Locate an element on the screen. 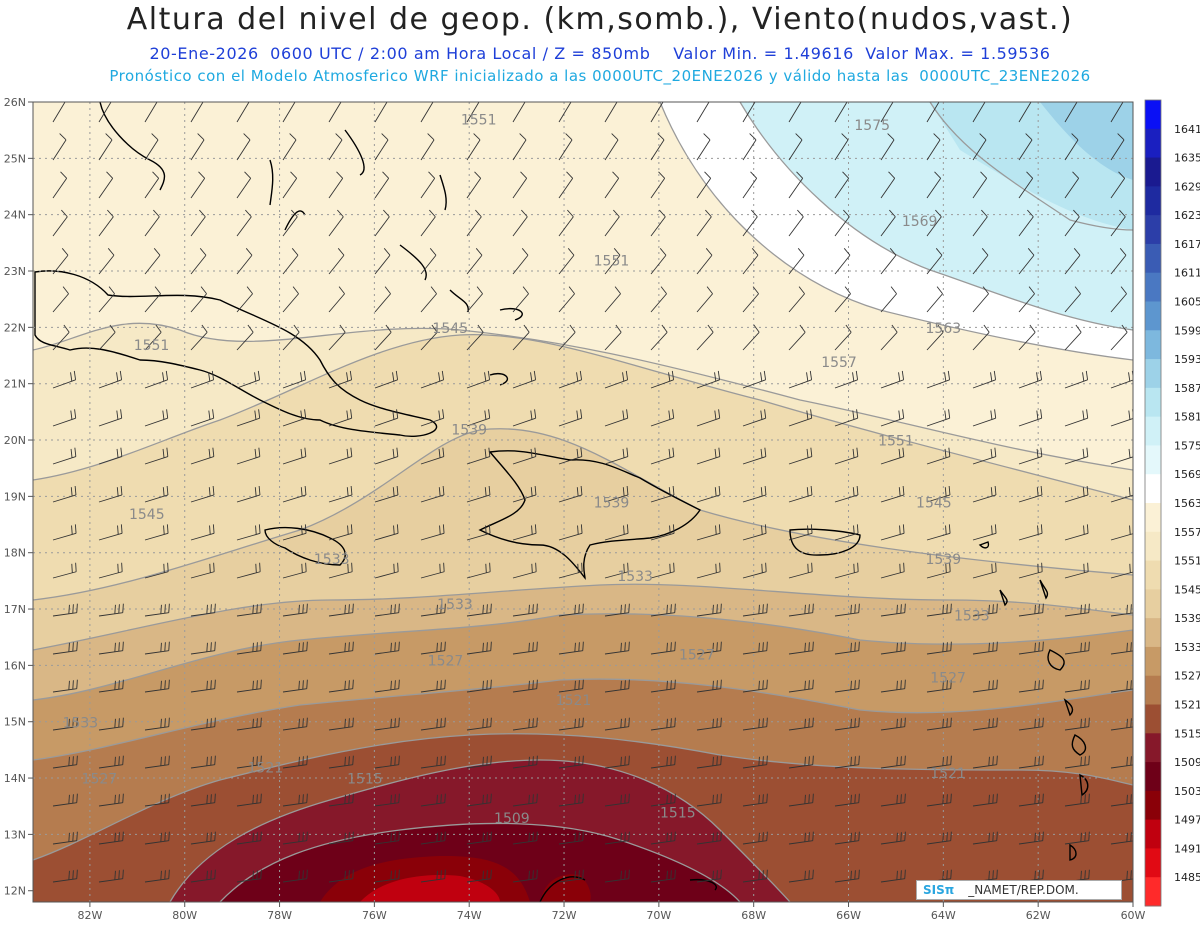  lat-tick-label: 12N is located at coordinates (15, 891).